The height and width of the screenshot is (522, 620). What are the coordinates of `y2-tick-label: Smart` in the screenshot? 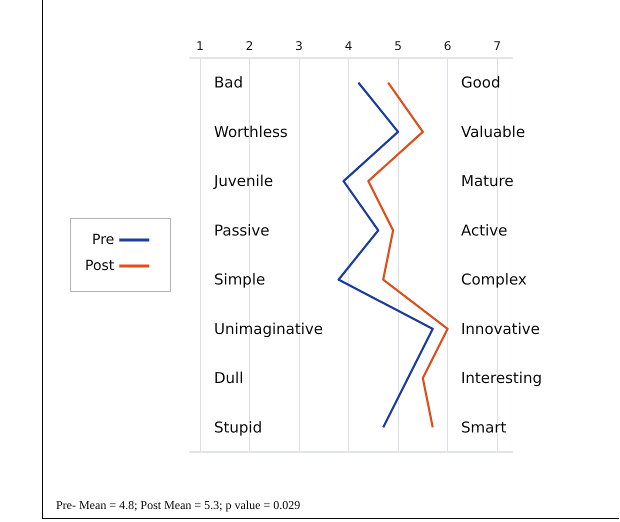 It's located at (483, 427).